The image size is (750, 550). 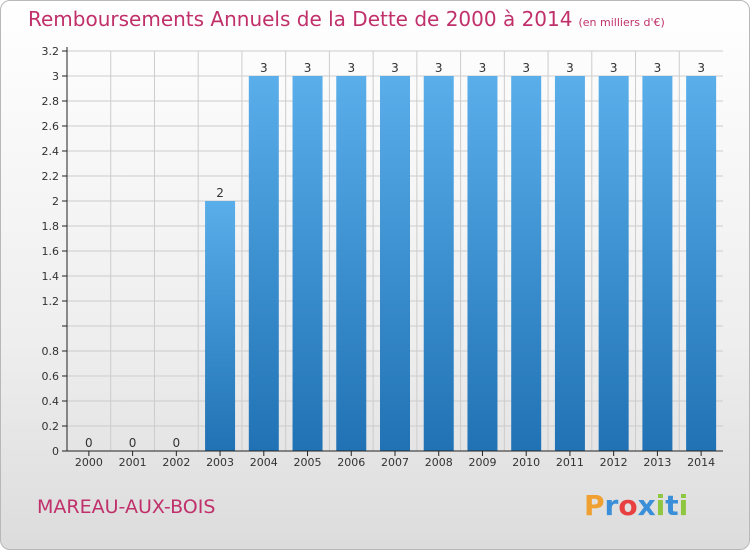 I want to click on x-tick-label: 2000, so click(x=89, y=462).